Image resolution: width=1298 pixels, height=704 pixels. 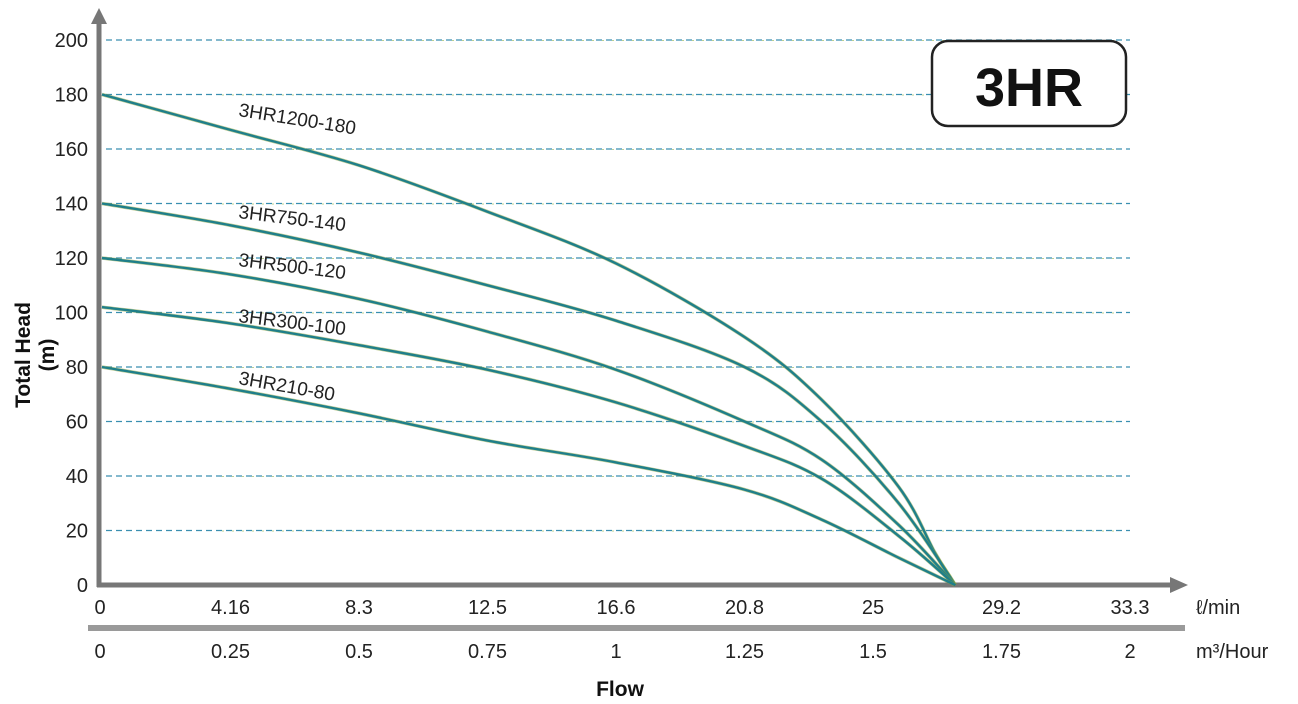 I want to click on y-tick-label: 80, so click(x=77, y=368).